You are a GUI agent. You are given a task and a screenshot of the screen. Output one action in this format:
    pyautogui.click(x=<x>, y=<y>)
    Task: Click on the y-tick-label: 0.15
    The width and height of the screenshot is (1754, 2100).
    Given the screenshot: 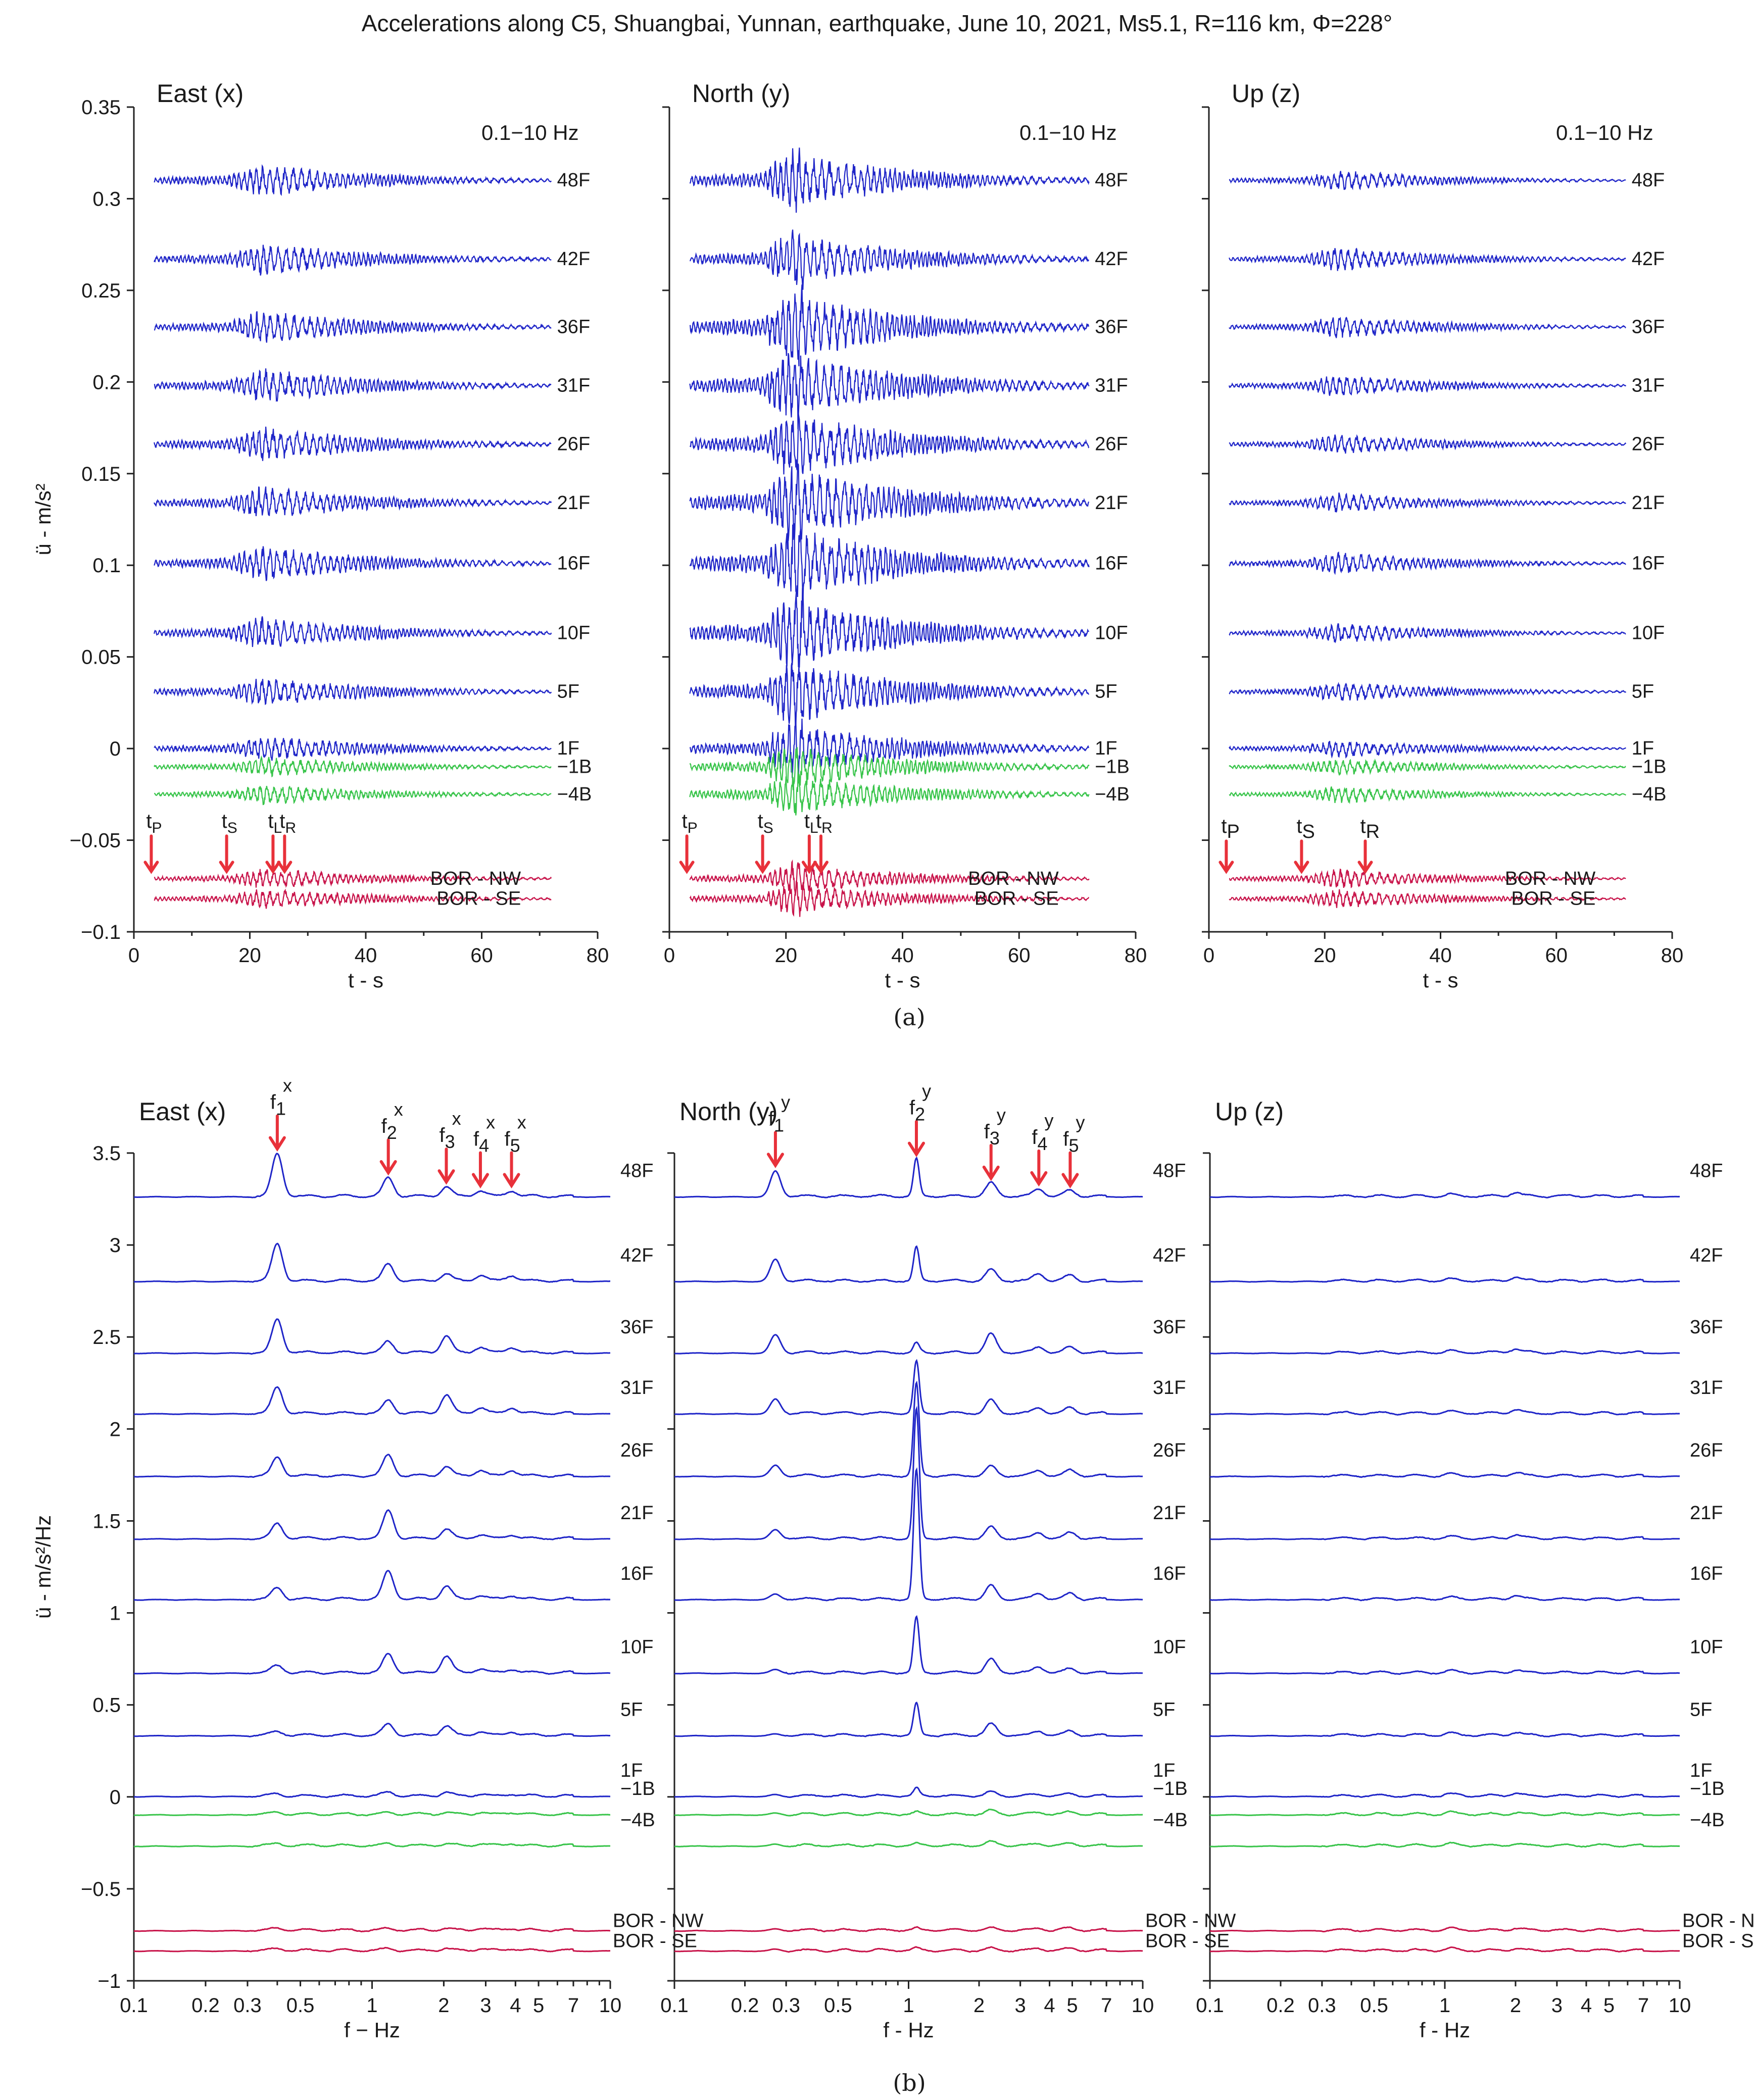 What is the action you would take?
    pyautogui.click(x=101, y=474)
    